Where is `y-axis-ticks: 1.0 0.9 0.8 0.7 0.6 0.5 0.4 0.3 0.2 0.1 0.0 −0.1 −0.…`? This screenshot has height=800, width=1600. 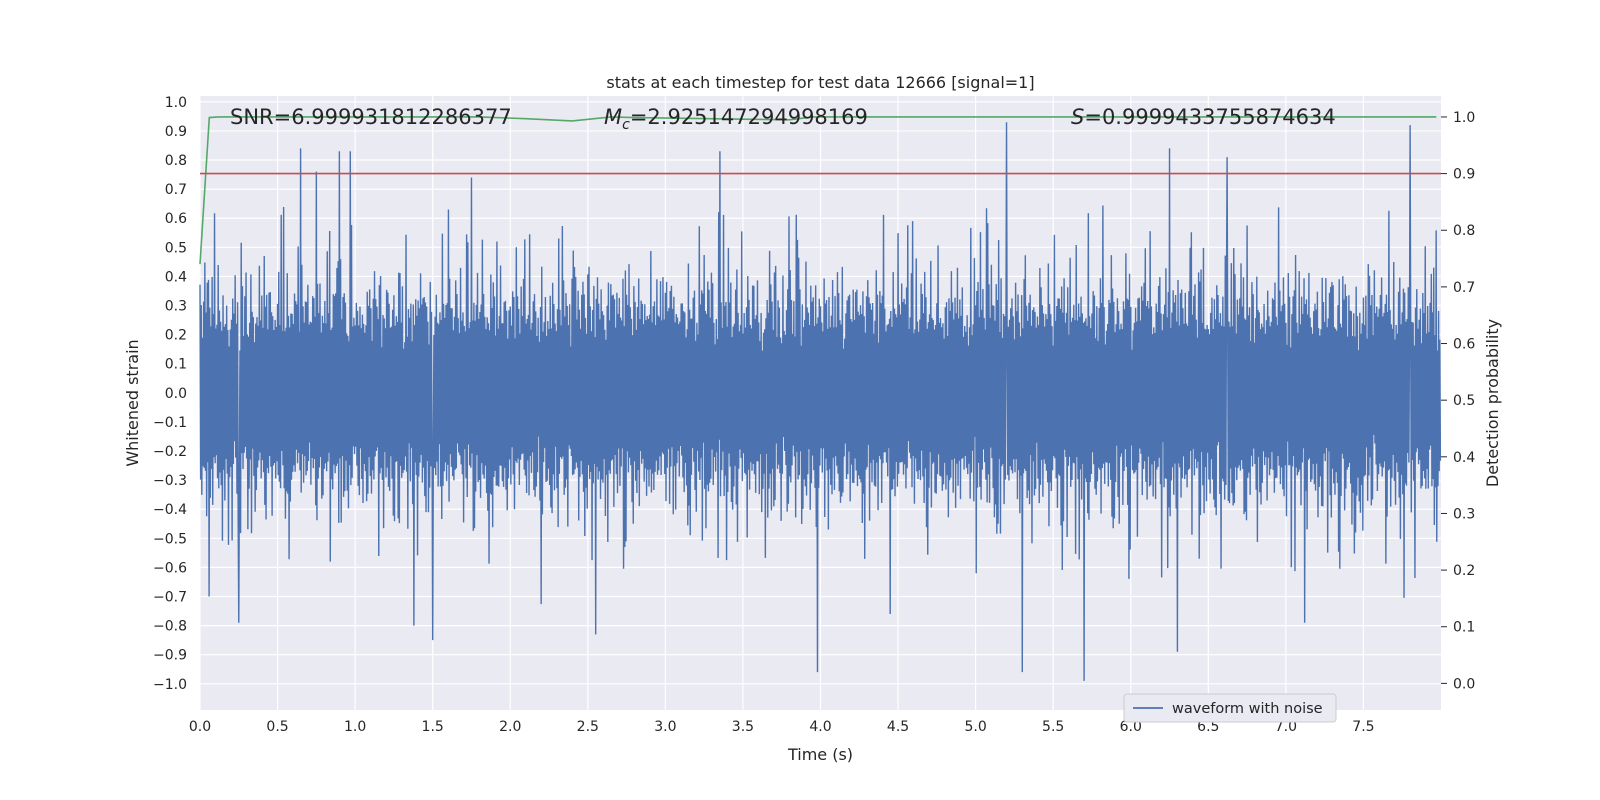 y-axis-ticks: 1.0 0.9 0.8 0.7 0.6 0.5 0.4 0.3 0.2 0.1 0.0 −0.1 −0.… is located at coordinates (170, 394).